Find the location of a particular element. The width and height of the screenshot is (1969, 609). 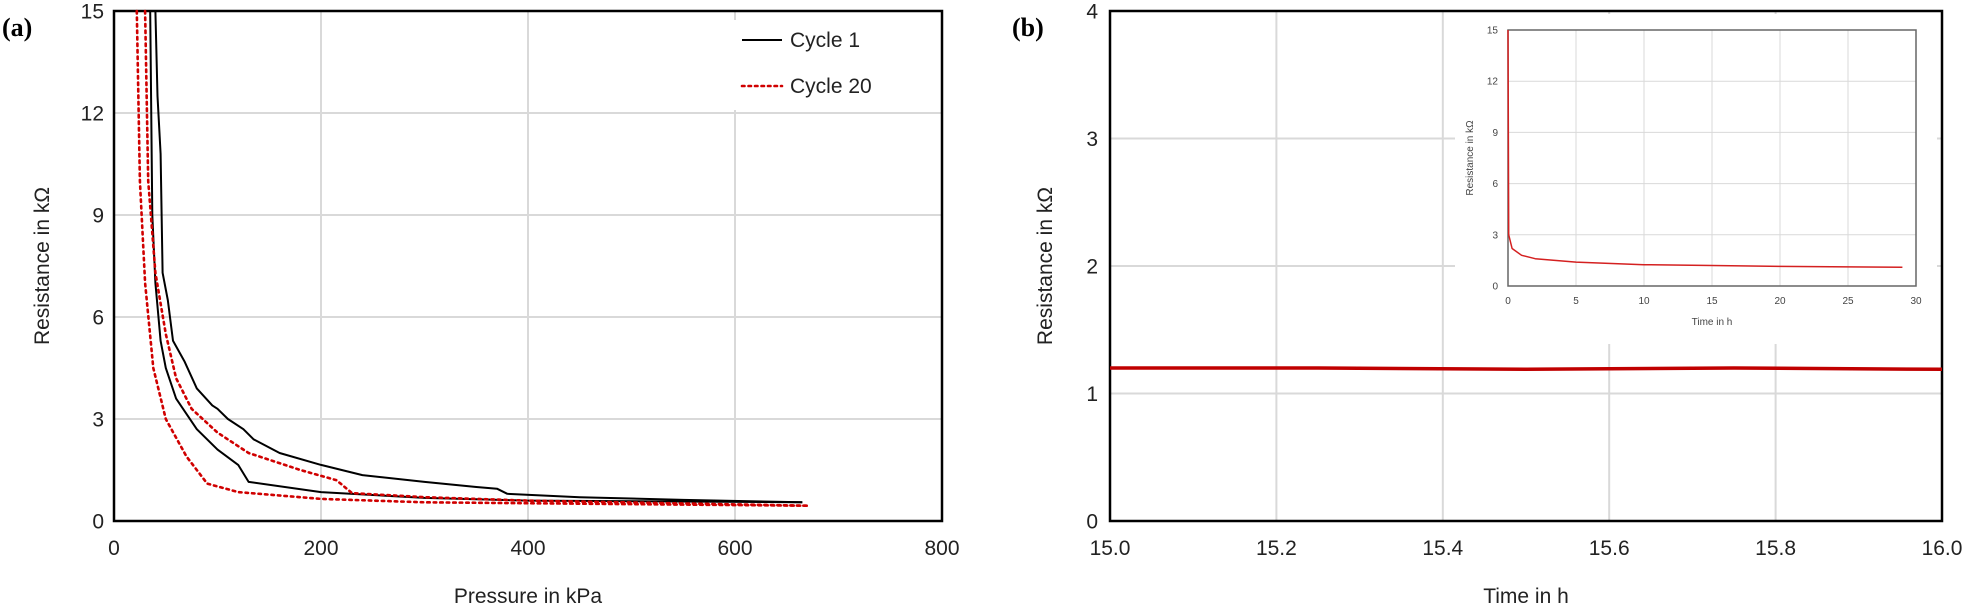

x-tick-label: 800 is located at coordinates (941, 548).